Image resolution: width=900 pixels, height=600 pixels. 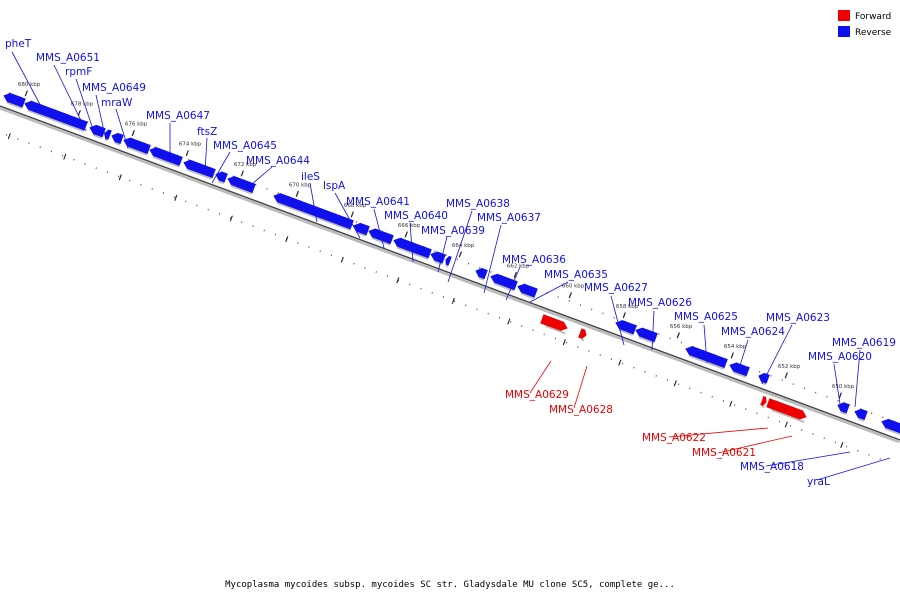 What do you see at coordinates (674, 438) in the screenshot?
I see `gene-label: MMS_A0622` at bounding box center [674, 438].